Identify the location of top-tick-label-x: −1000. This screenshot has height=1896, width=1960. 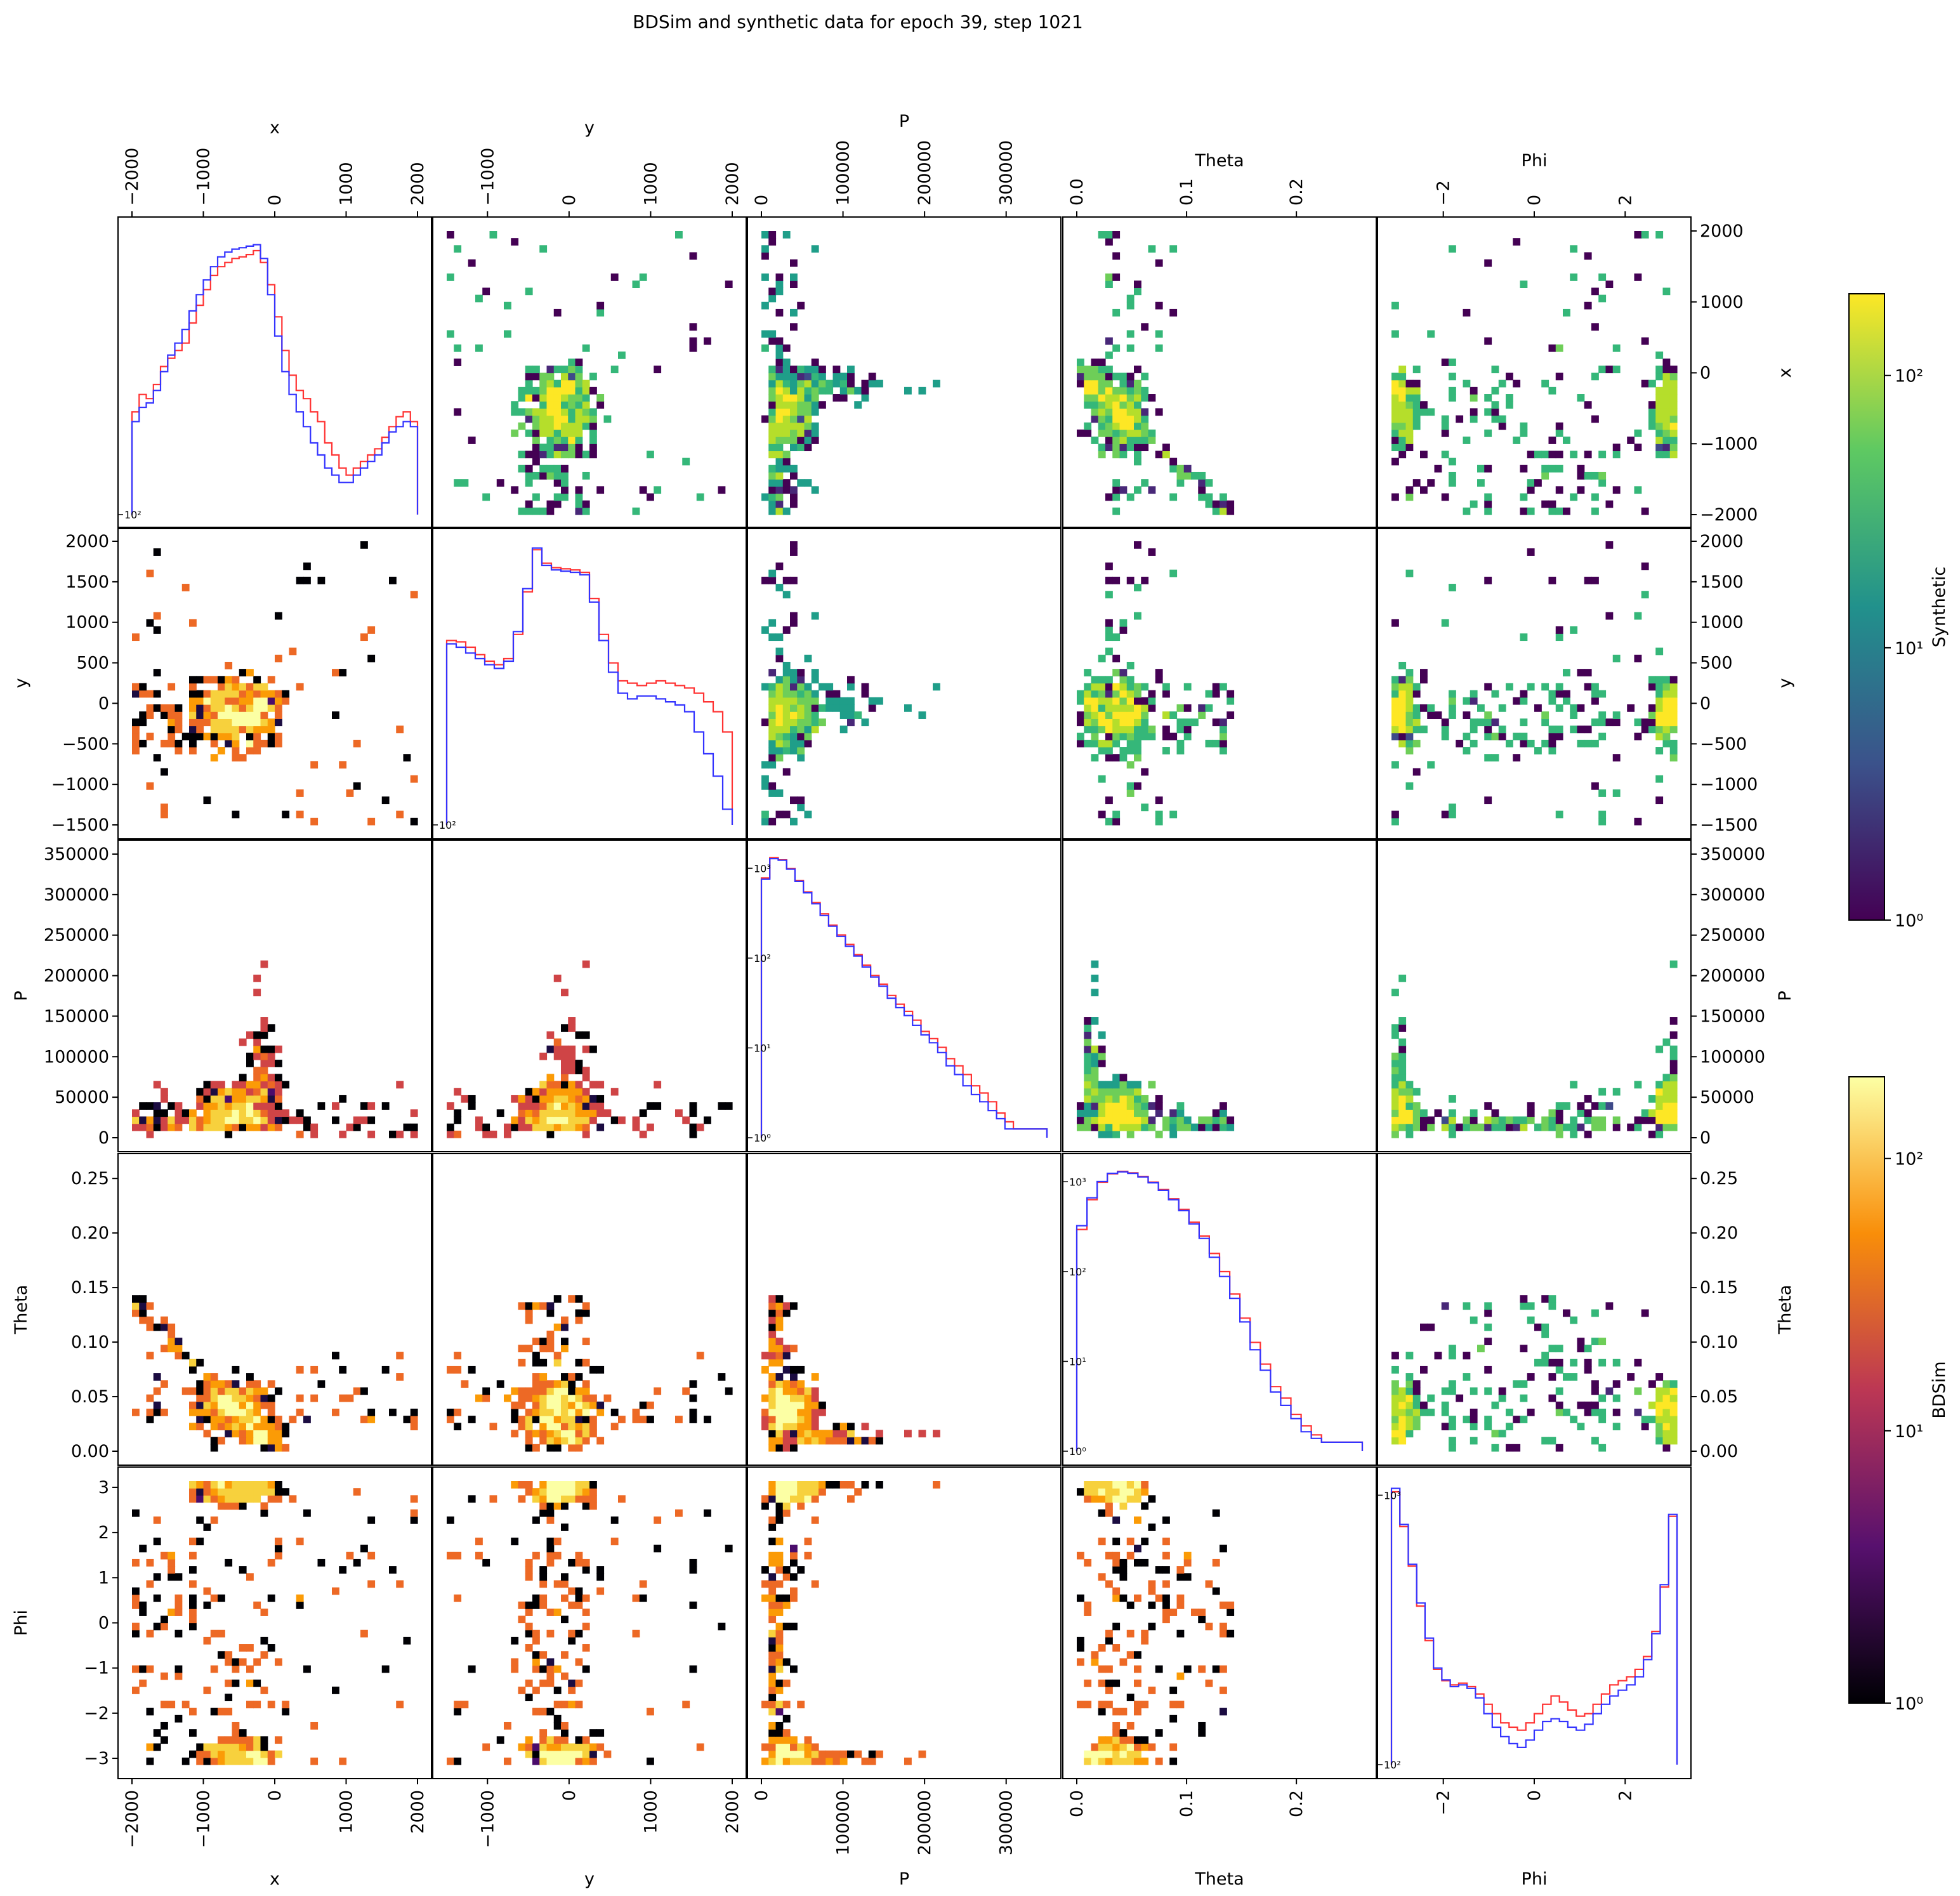
(204, 177).